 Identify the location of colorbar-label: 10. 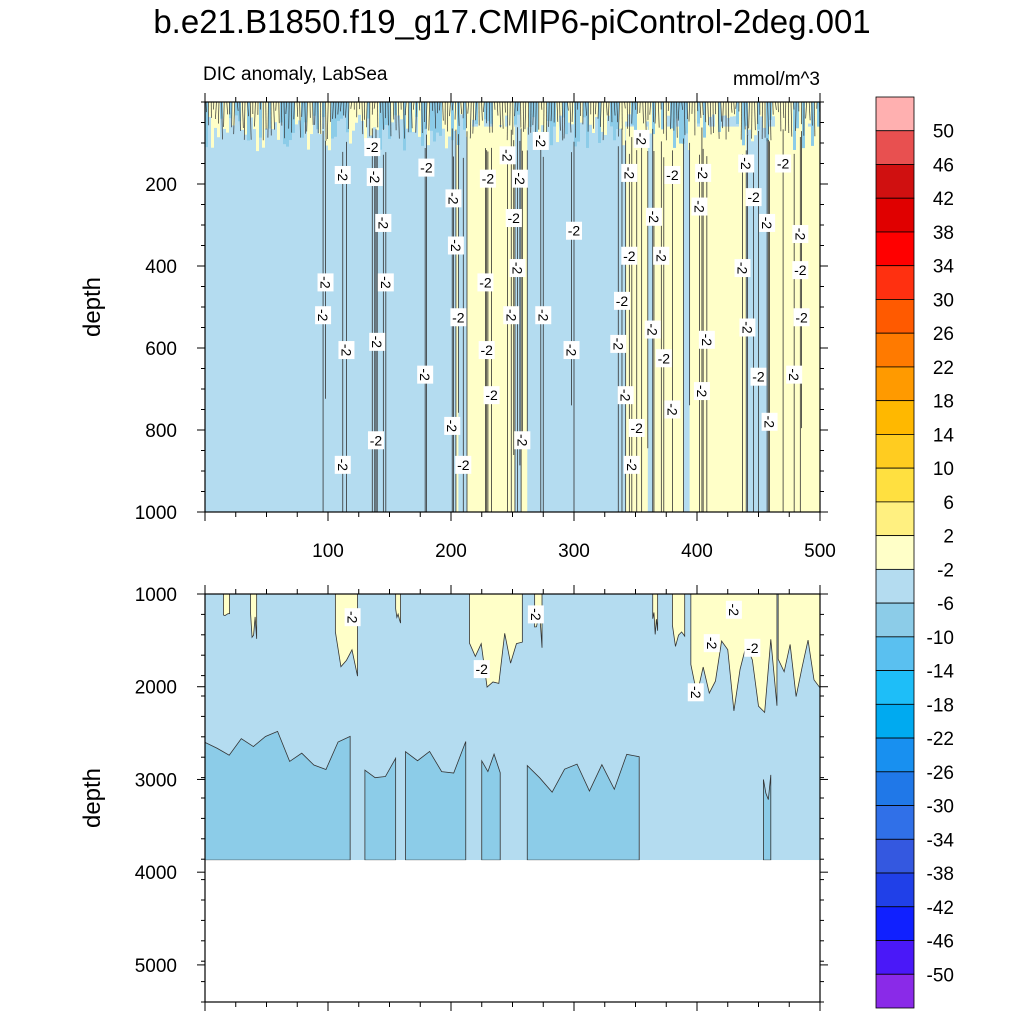
(943, 469).